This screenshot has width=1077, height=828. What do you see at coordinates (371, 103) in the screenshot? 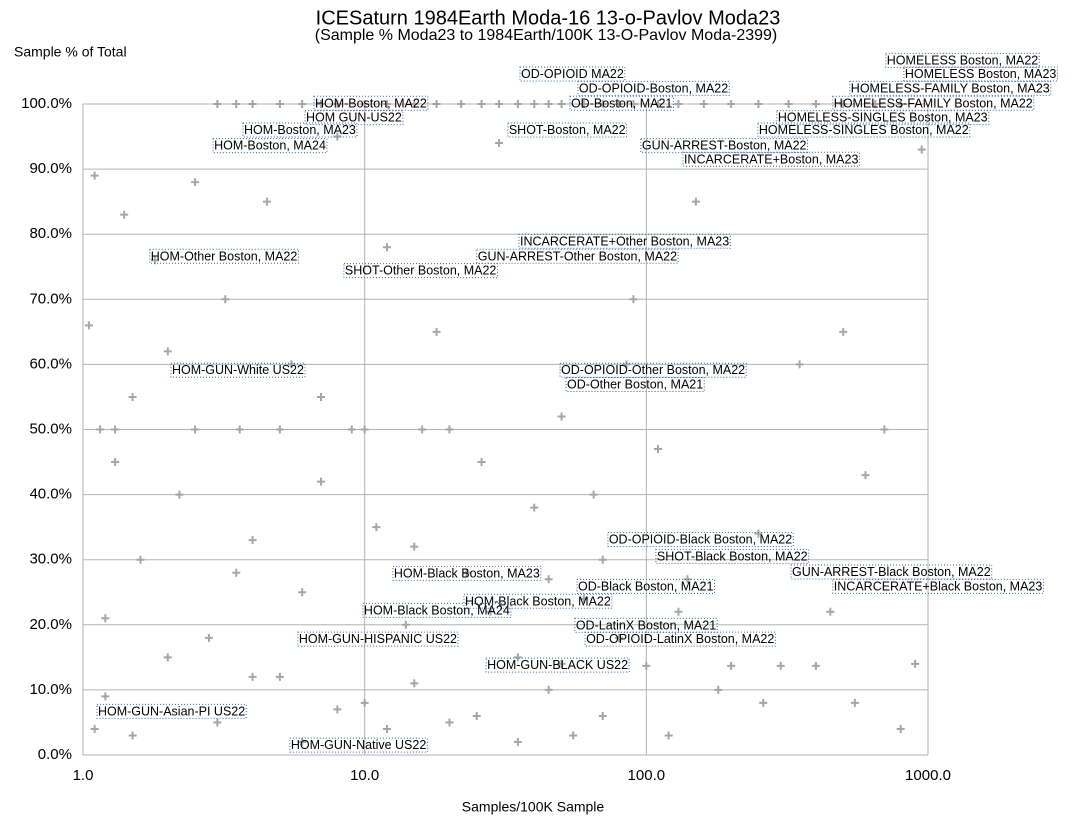
I see `annotation: HOM-Boston, MA22` at bounding box center [371, 103].